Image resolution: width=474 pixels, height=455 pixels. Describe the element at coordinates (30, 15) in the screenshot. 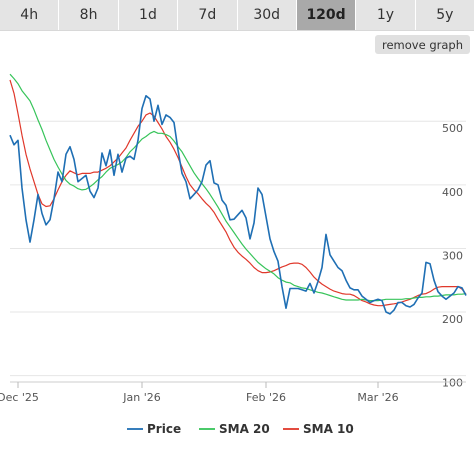

I see `tab-4h: 4h` at that location.